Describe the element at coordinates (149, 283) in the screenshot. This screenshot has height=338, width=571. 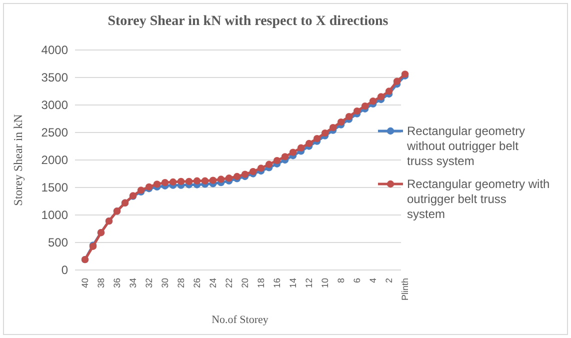
I see `x-tick-label: 32` at that location.